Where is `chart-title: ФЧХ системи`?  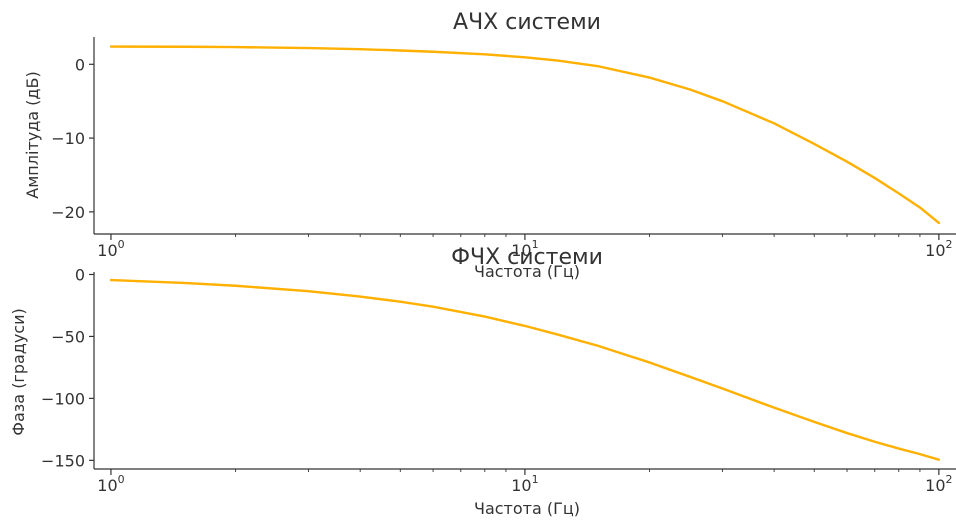
chart-title: ФЧХ системи is located at coordinates (527, 257).